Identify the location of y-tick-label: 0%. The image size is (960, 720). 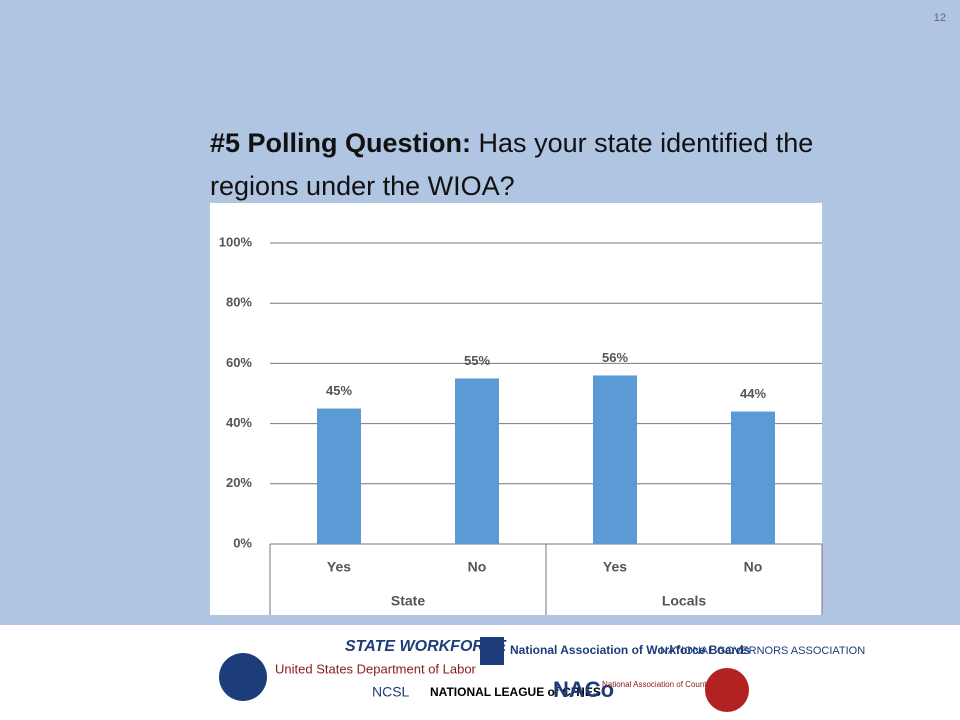
(242, 542).